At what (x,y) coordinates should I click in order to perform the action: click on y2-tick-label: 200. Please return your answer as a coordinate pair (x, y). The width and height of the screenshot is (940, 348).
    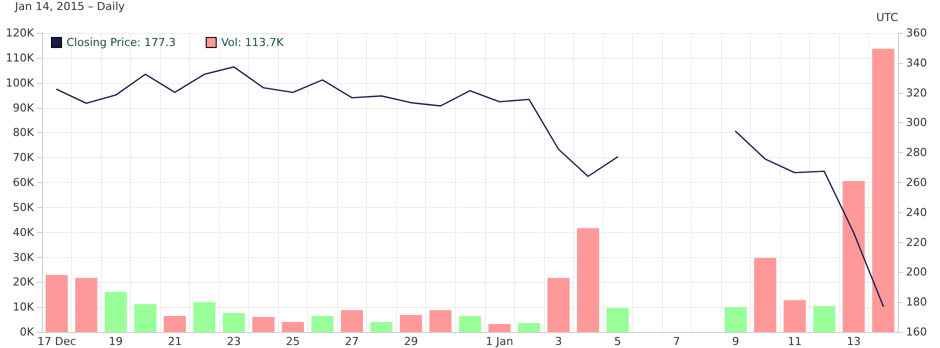
    Looking at the image, I should click on (916, 272).